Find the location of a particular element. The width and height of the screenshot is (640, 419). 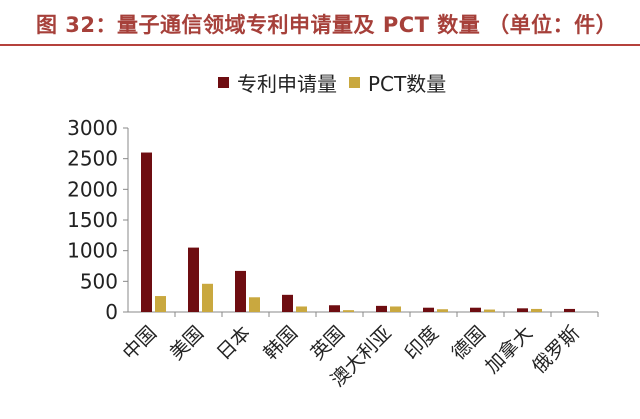

x-tick-label: 中国 is located at coordinates (140, 343).